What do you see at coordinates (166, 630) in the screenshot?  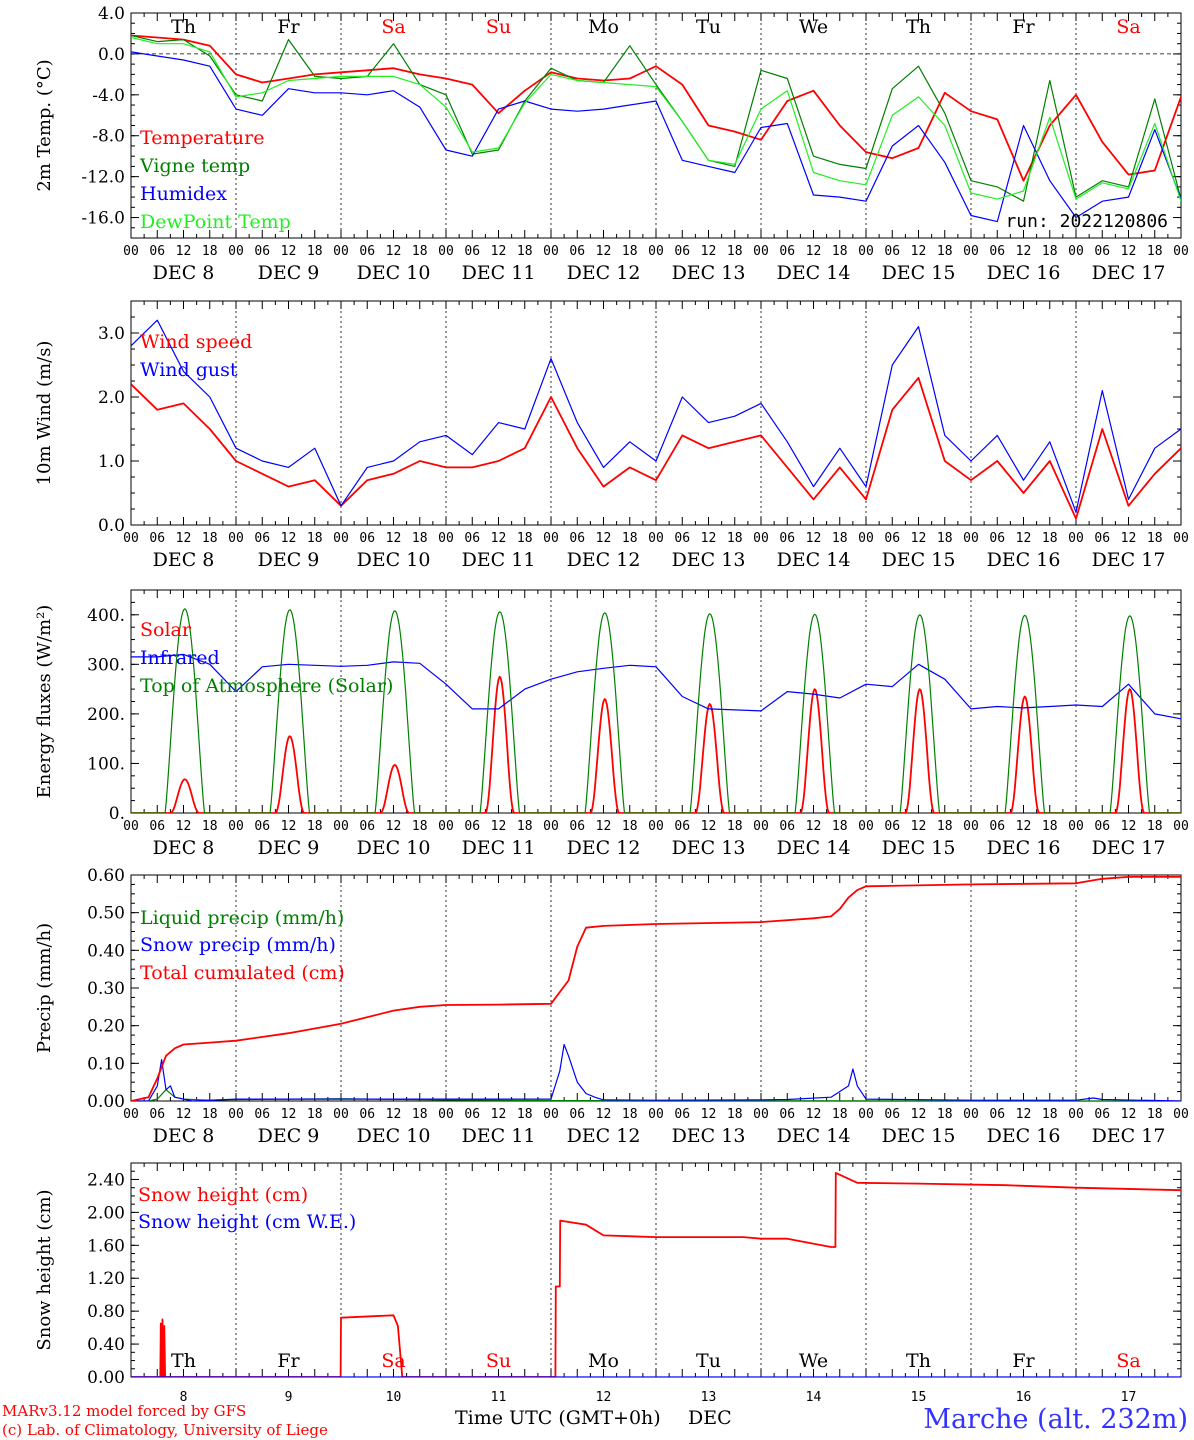 I see `legend-solar: Solar` at bounding box center [166, 630].